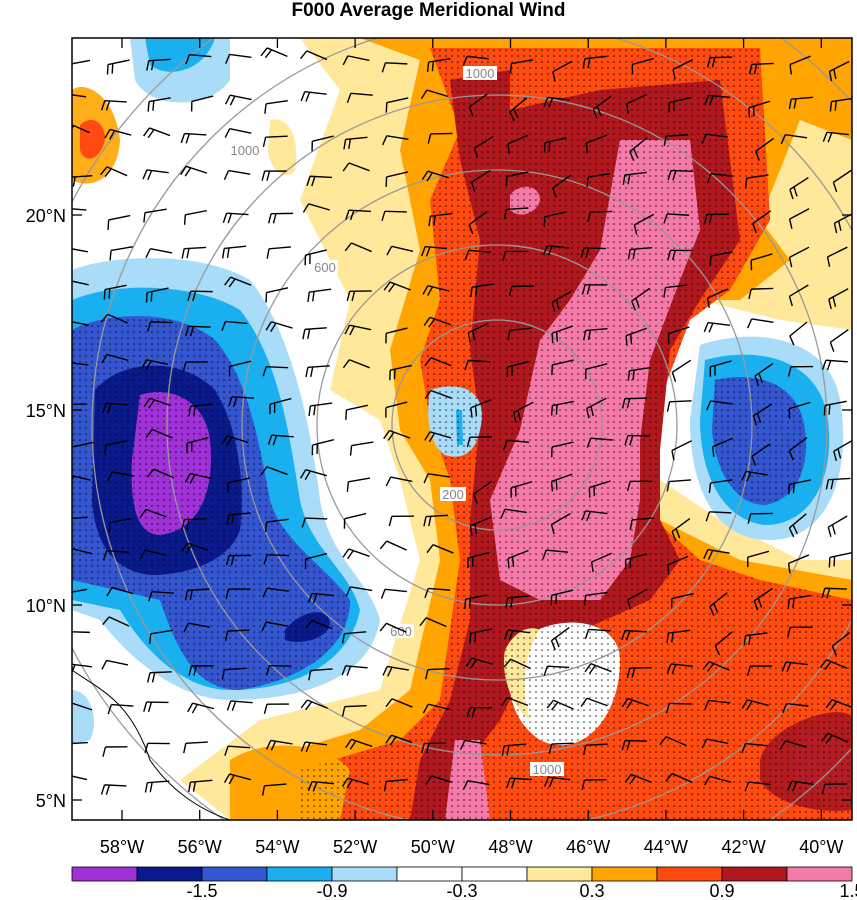 Image resolution: width=857 pixels, height=900 pixels. What do you see at coordinates (591, 890) in the screenshot?
I see `colorbar-label: 0.3` at bounding box center [591, 890].